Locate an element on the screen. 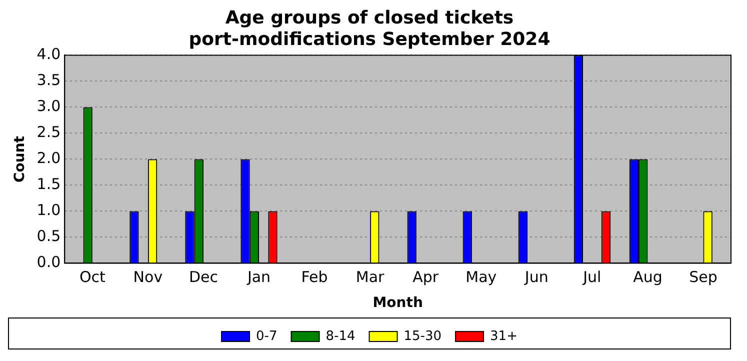 The width and height of the screenshot is (747, 361). y-tick-label: 3.0 is located at coordinates (48, 106).